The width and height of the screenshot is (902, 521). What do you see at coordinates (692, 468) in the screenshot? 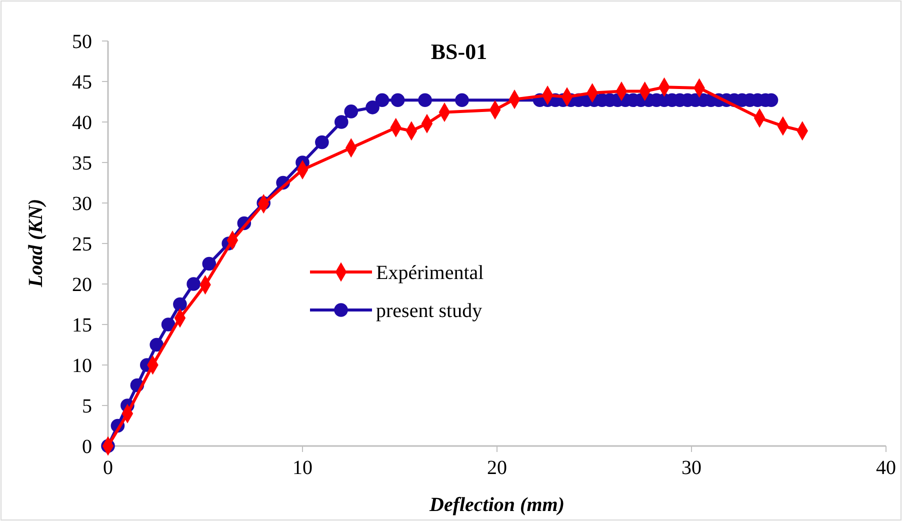
I see `x-tick-label: 30` at bounding box center [692, 468].